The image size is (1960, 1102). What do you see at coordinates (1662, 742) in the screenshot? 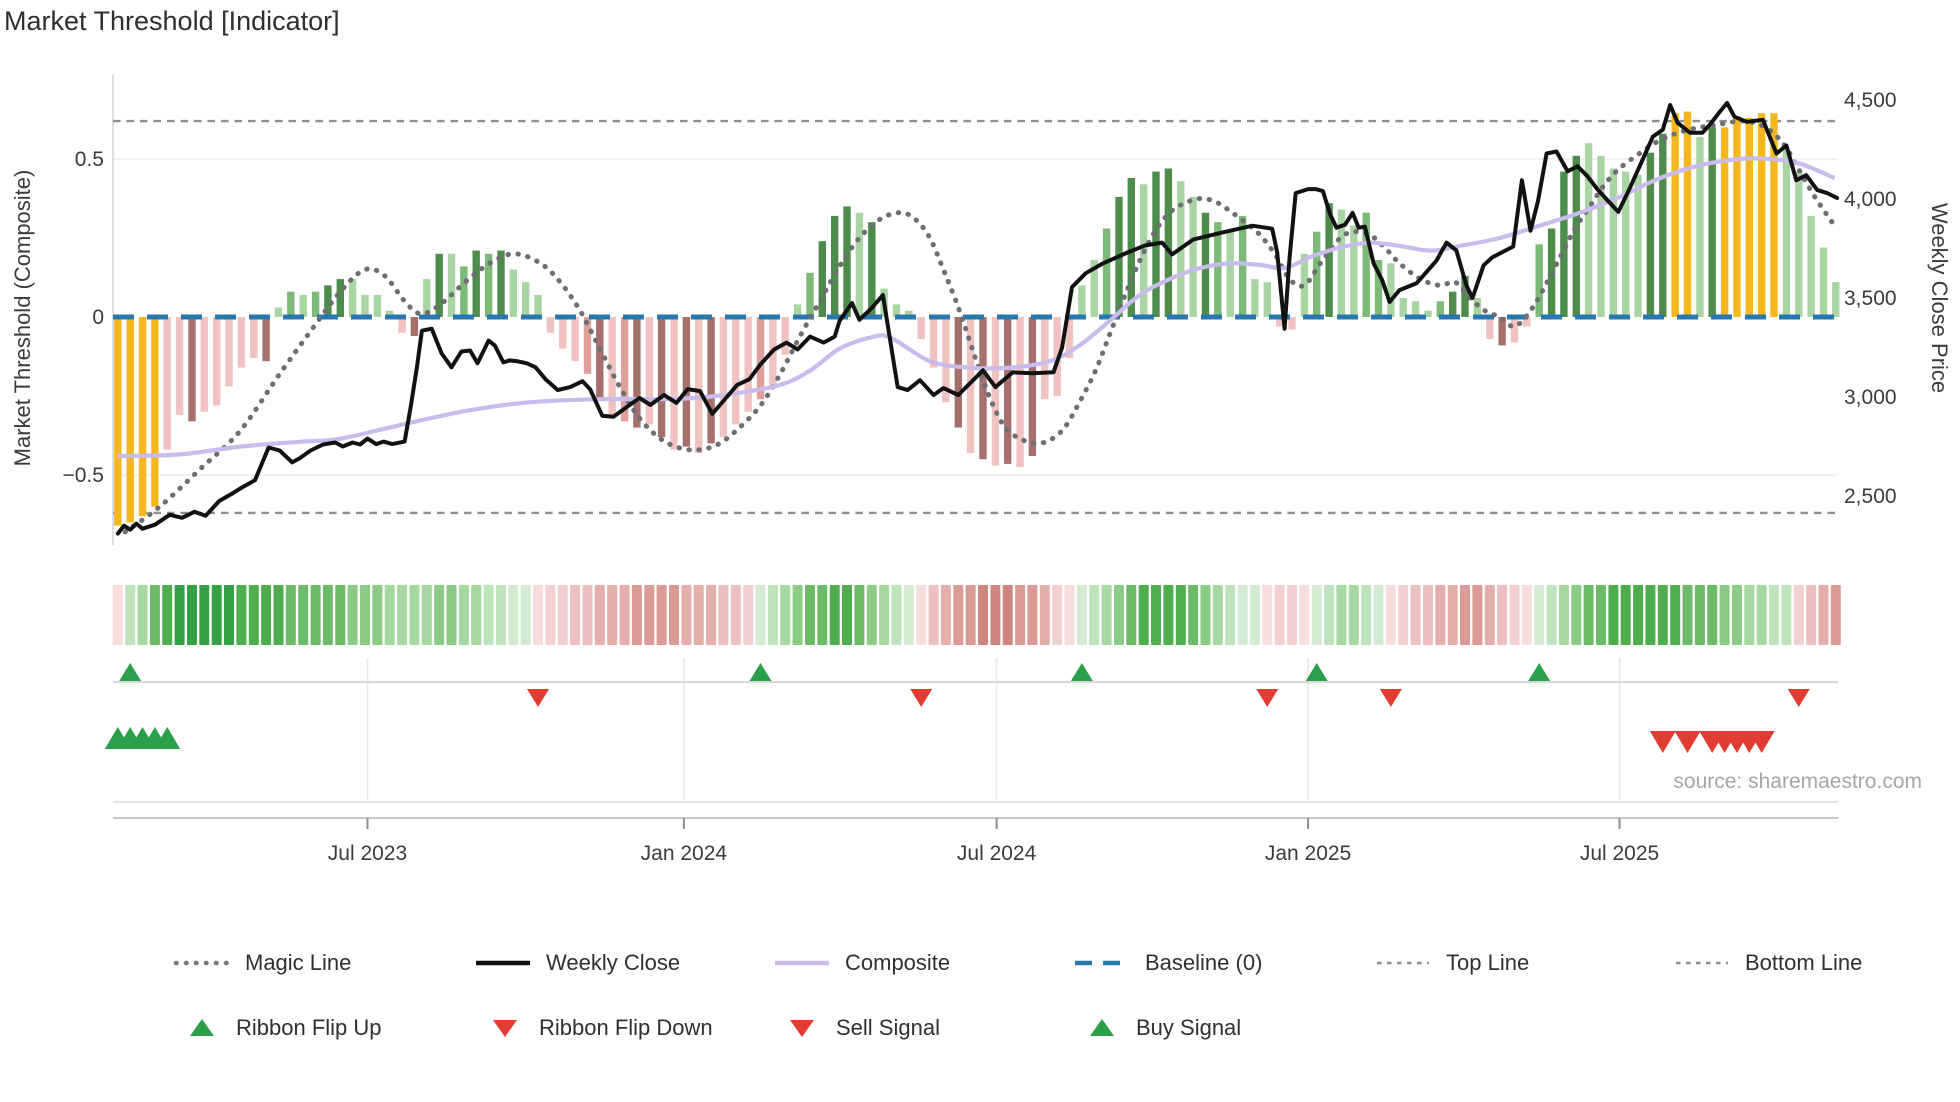
I see `sell-signal-marker` at bounding box center [1662, 742].